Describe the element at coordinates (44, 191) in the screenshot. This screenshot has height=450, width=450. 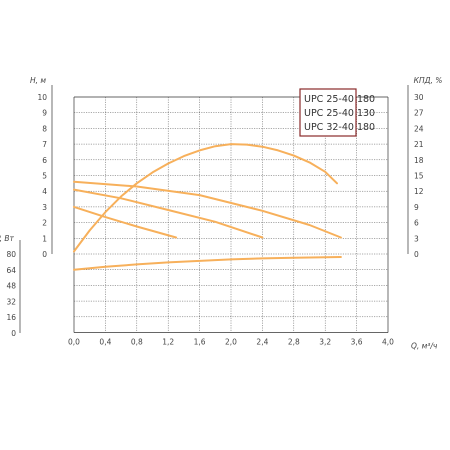
I see `head-tick-label: 4` at that location.